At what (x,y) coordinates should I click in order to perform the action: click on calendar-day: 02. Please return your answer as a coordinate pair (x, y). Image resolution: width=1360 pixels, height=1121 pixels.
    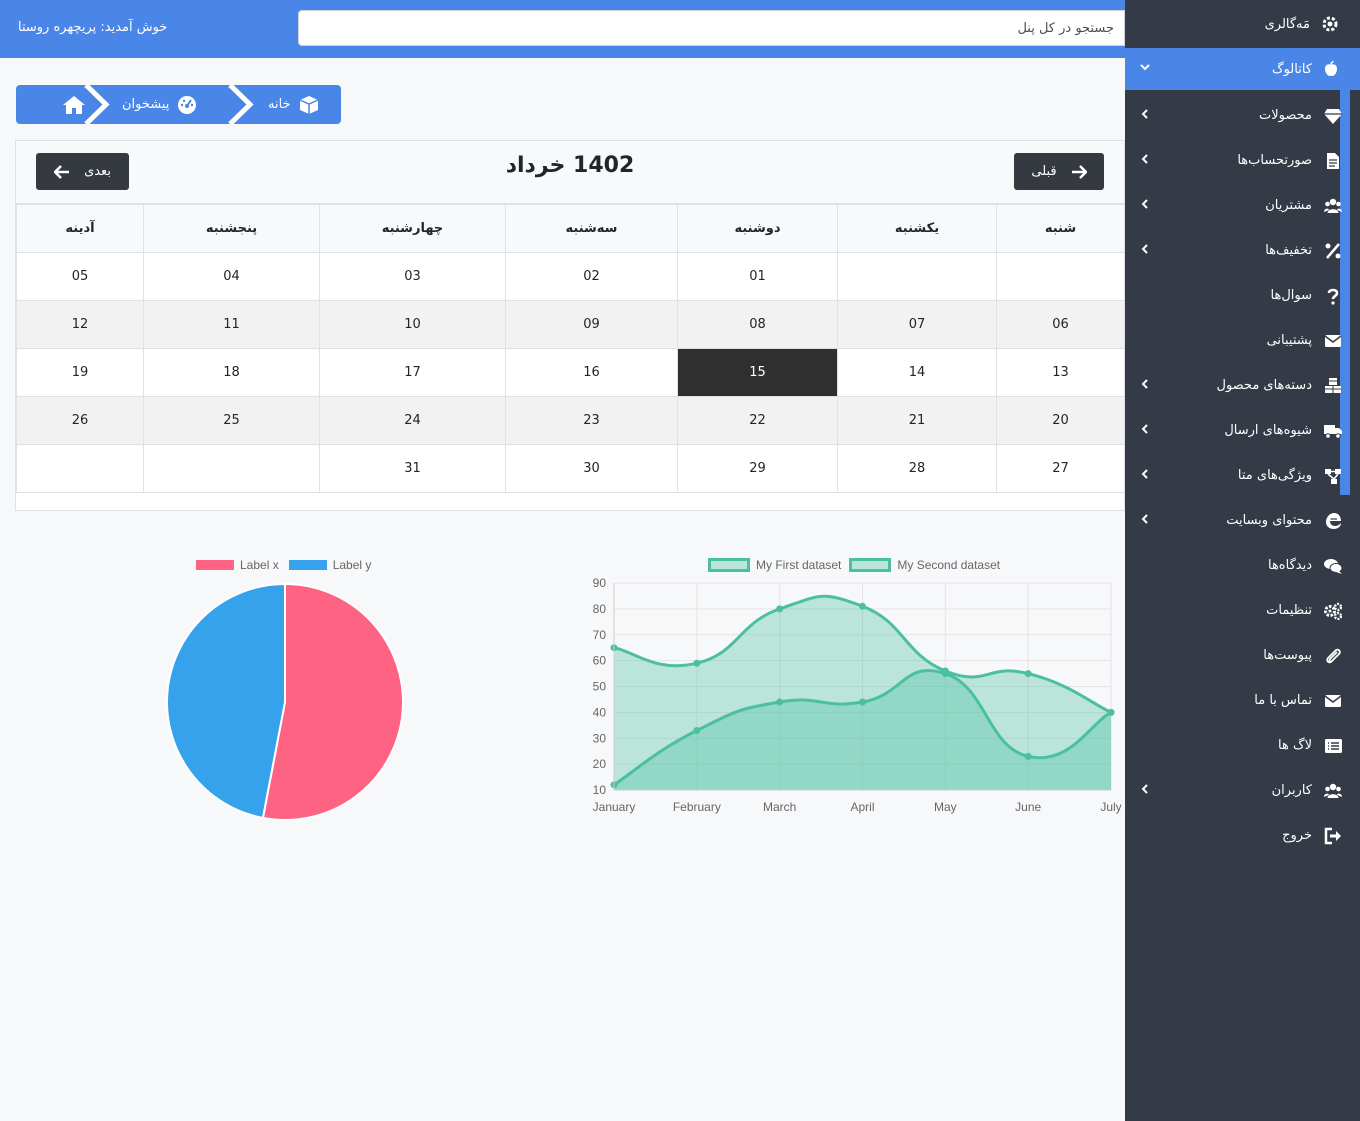
    Looking at the image, I should click on (591, 276).